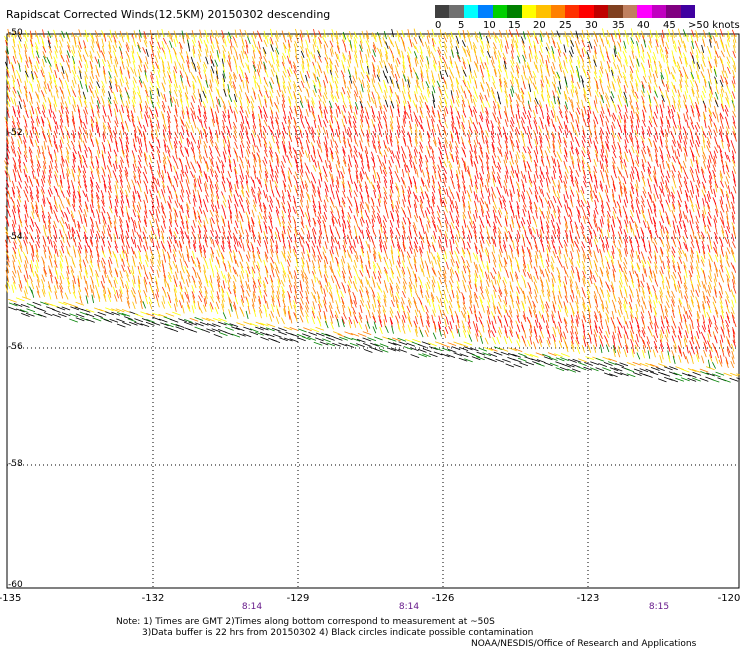 The height and width of the screenshot is (650, 740). What do you see at coordinates (544, 11) in the screenshot?
I see `legend-swatch` at bounding box center [544, 11].